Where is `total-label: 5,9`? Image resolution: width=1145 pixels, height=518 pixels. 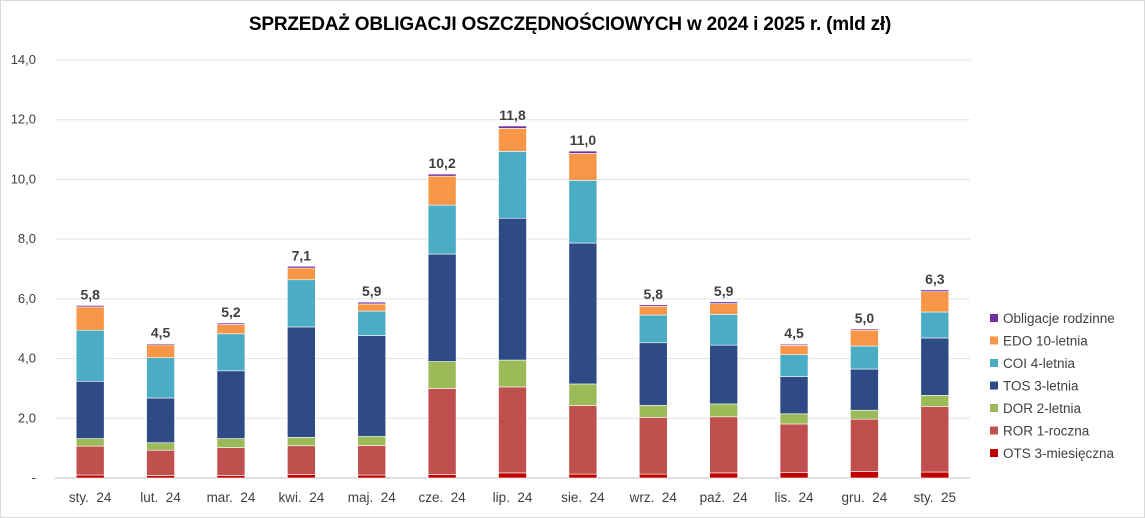 total-label: 5,9 is located at coordinates (372, 291).